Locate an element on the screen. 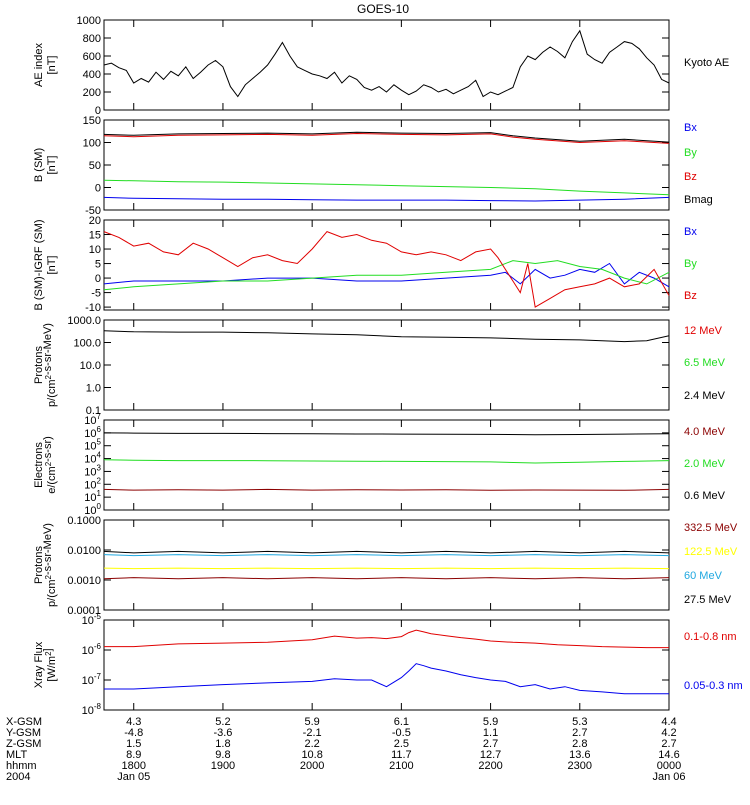  panel-5-ytick-label: 10³ is located at coordinates (92, 470).